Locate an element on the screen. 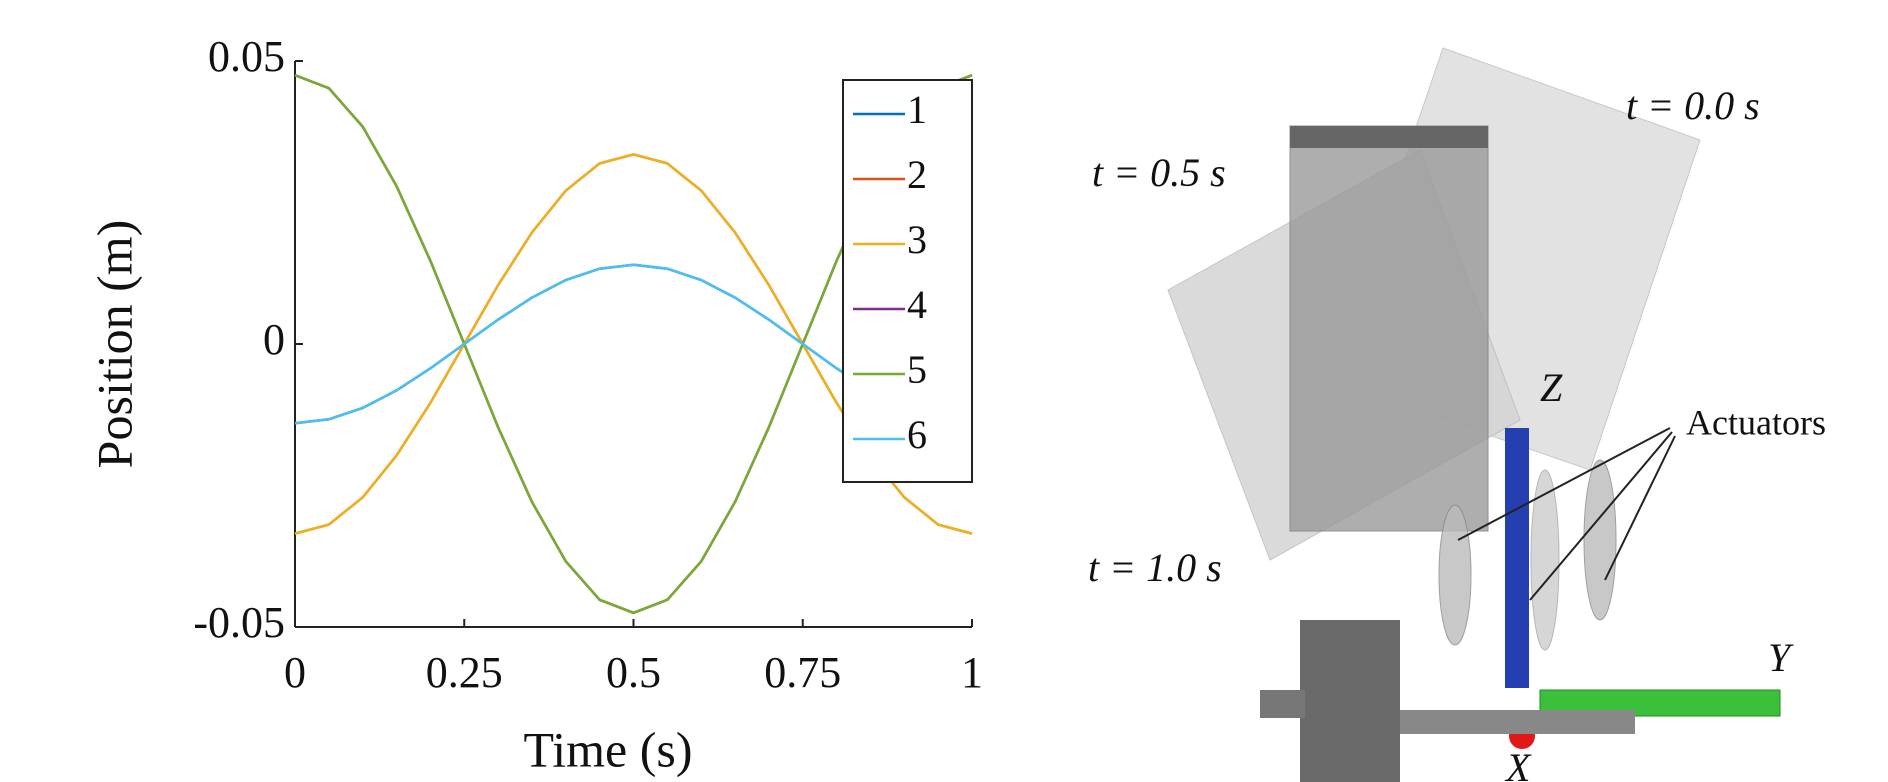  frame-top is located at coordinates (1389, 137).